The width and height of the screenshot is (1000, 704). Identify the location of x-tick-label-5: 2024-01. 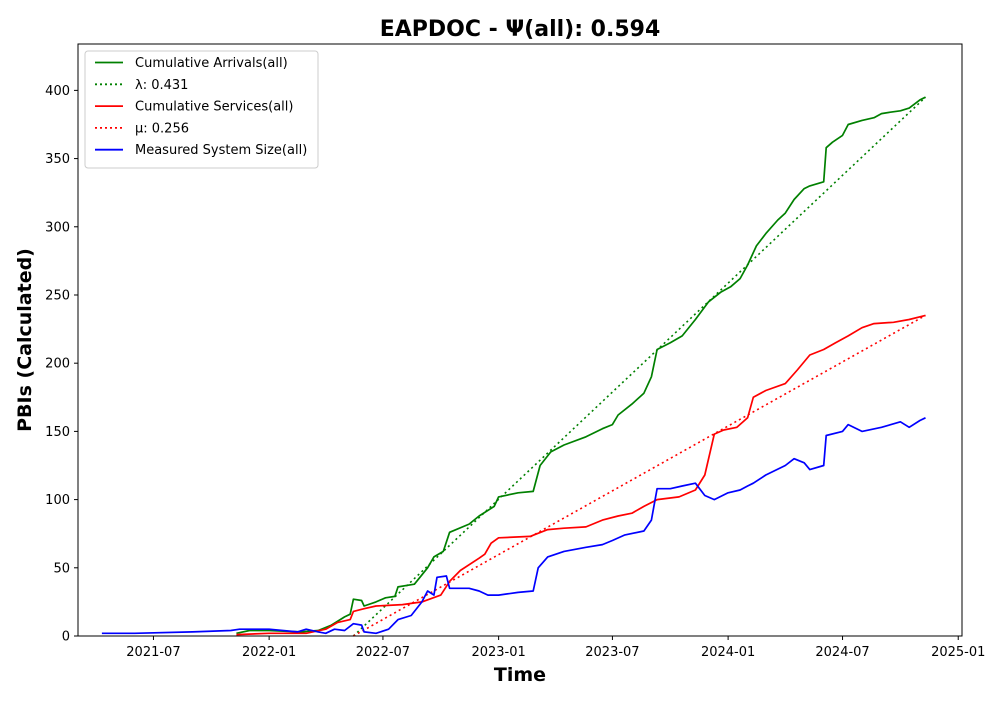
(728, 652).